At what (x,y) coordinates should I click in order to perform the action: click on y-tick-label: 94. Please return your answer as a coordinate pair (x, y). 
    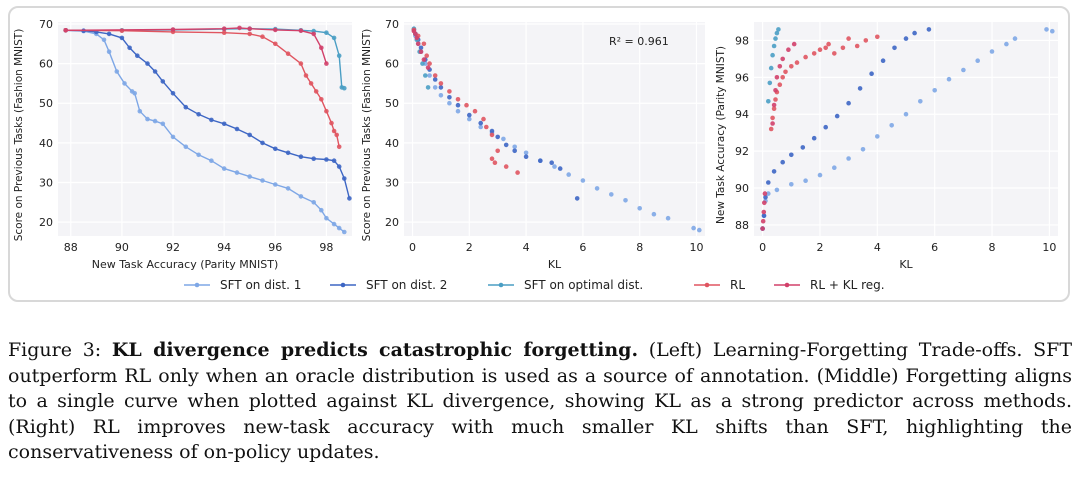
    Looking at the image, I should click on (742, 114).